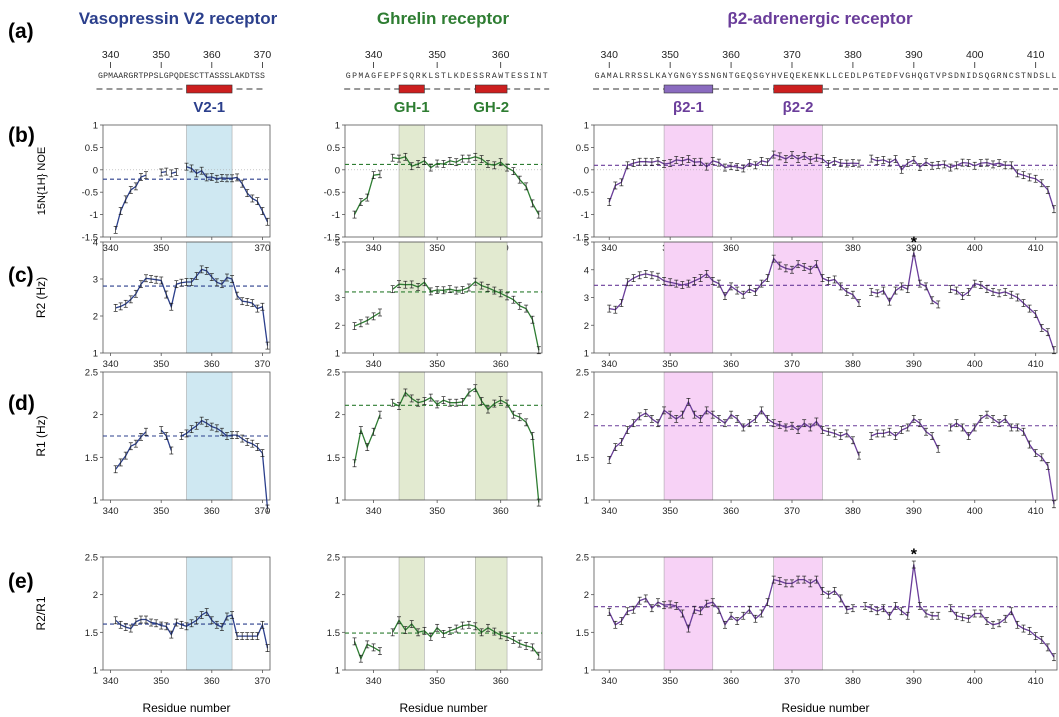  I want to click on sequence-residue: D, so click(1035, 76).